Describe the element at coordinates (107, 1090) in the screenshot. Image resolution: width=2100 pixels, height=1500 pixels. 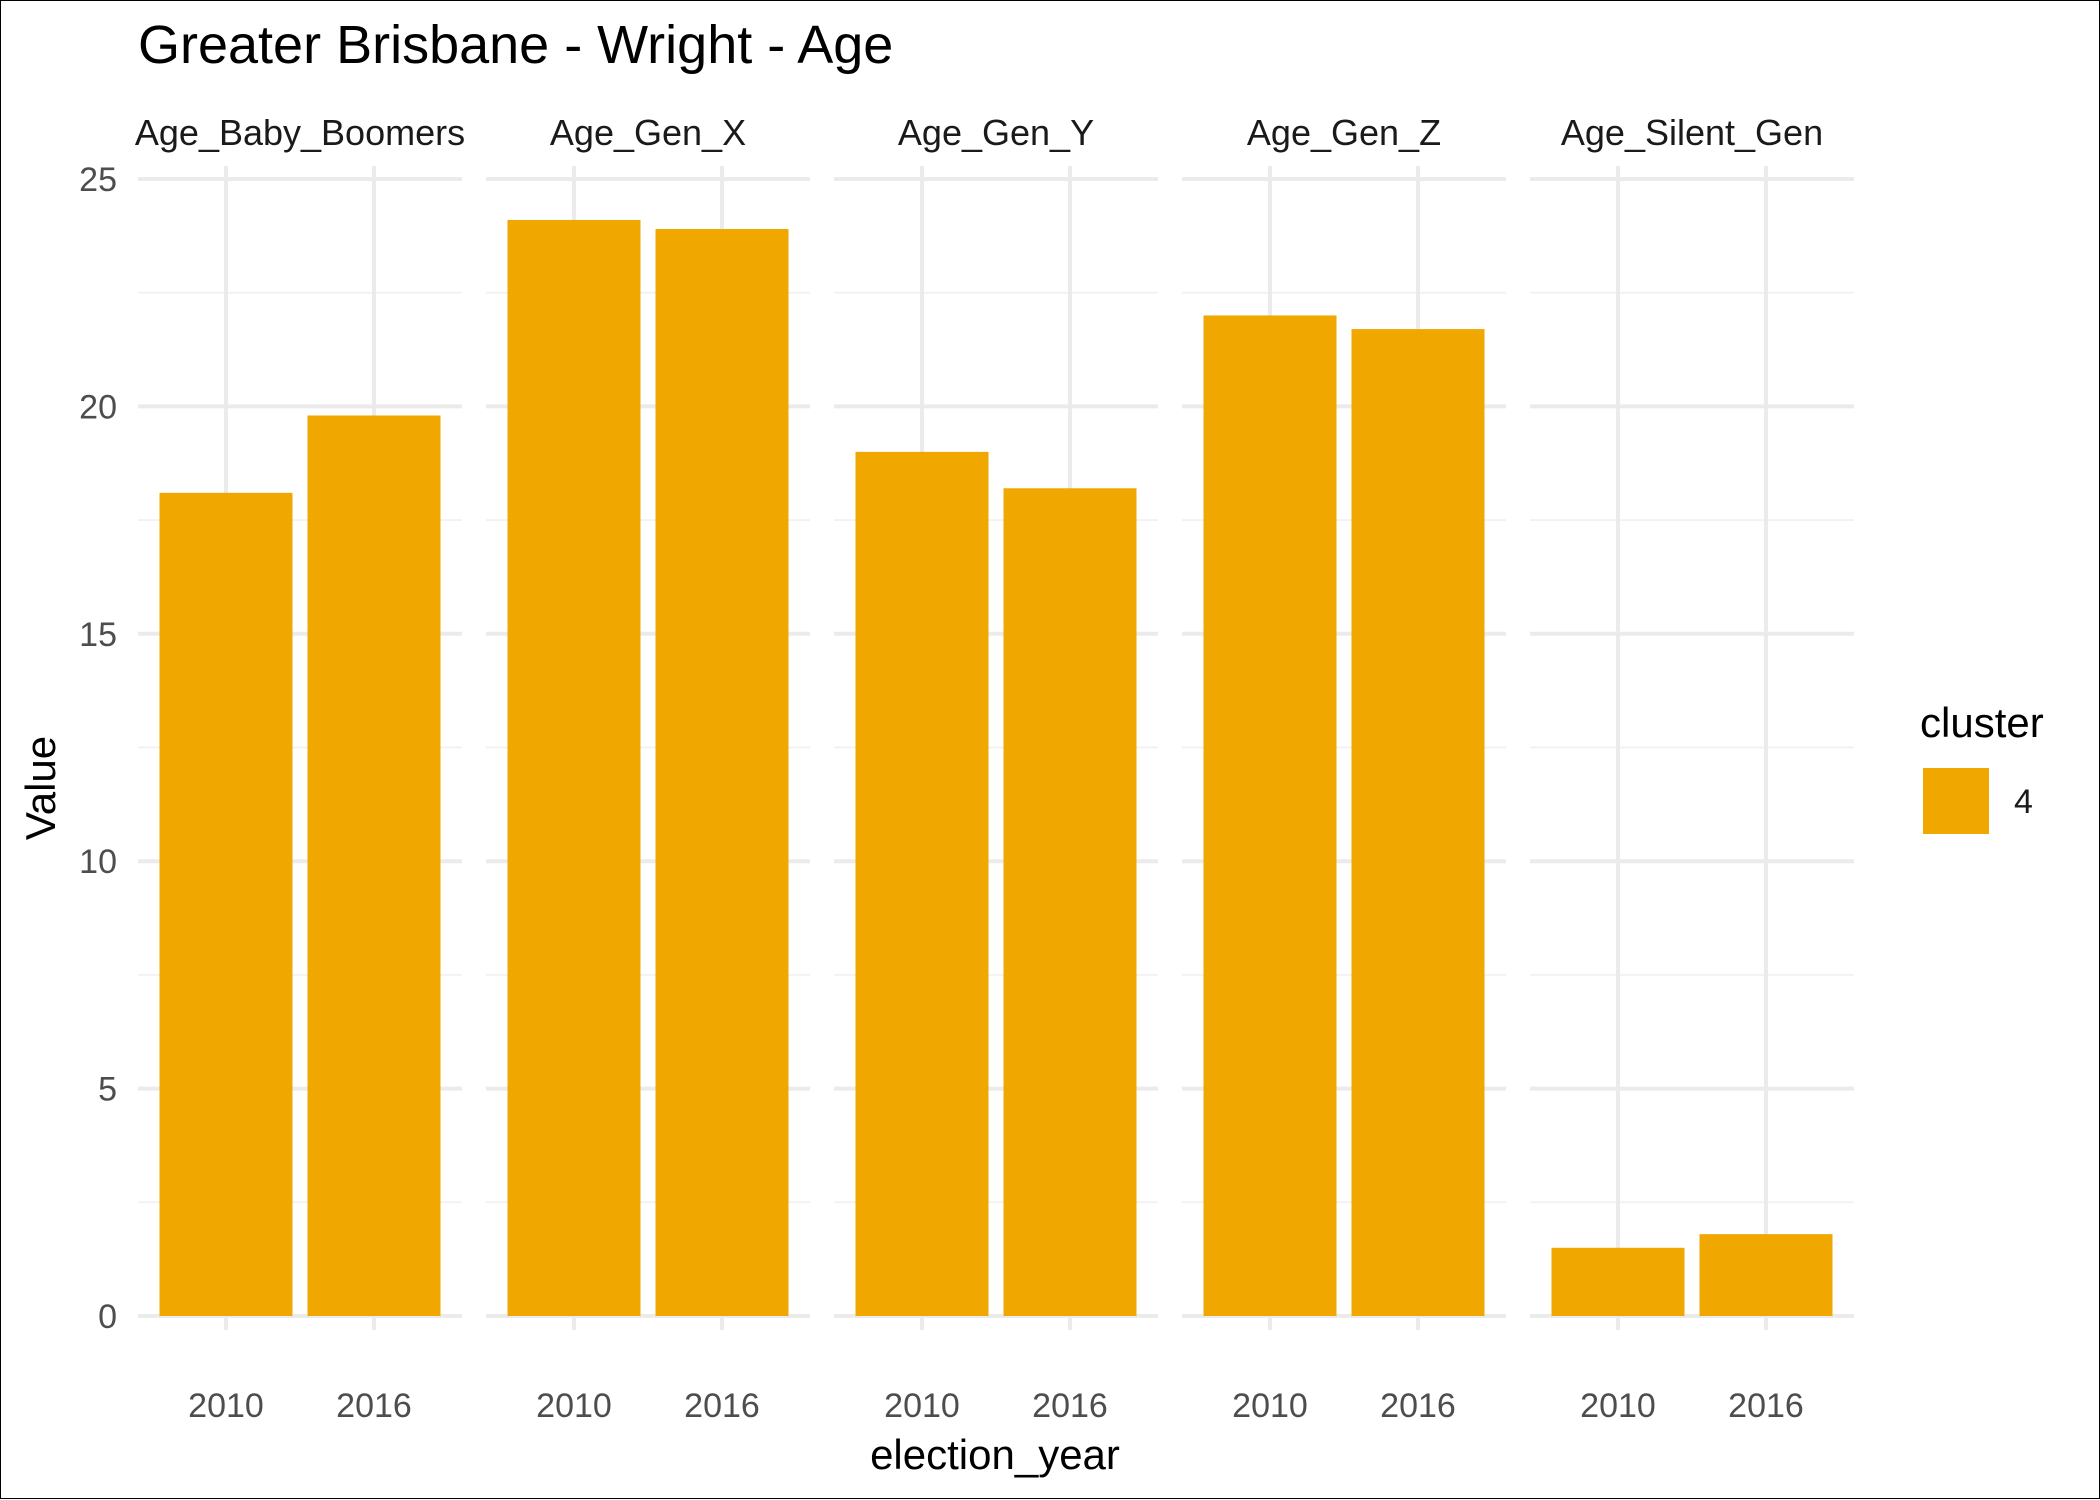
I see `y-tick-label: 5` at that location.